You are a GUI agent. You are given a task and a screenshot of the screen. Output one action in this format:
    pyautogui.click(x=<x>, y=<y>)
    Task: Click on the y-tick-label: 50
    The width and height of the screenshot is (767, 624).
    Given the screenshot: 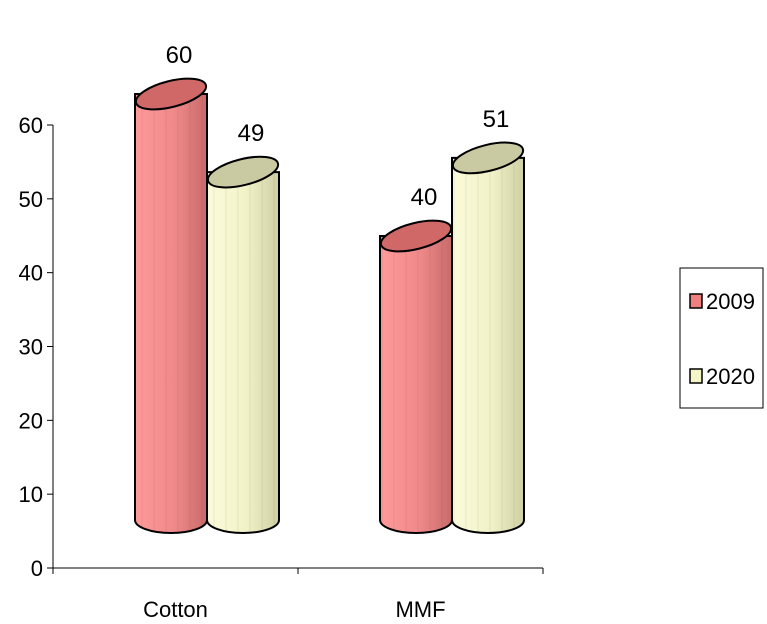 What is the action you would take?
    pyautogui.click(x=31, y=199)
    